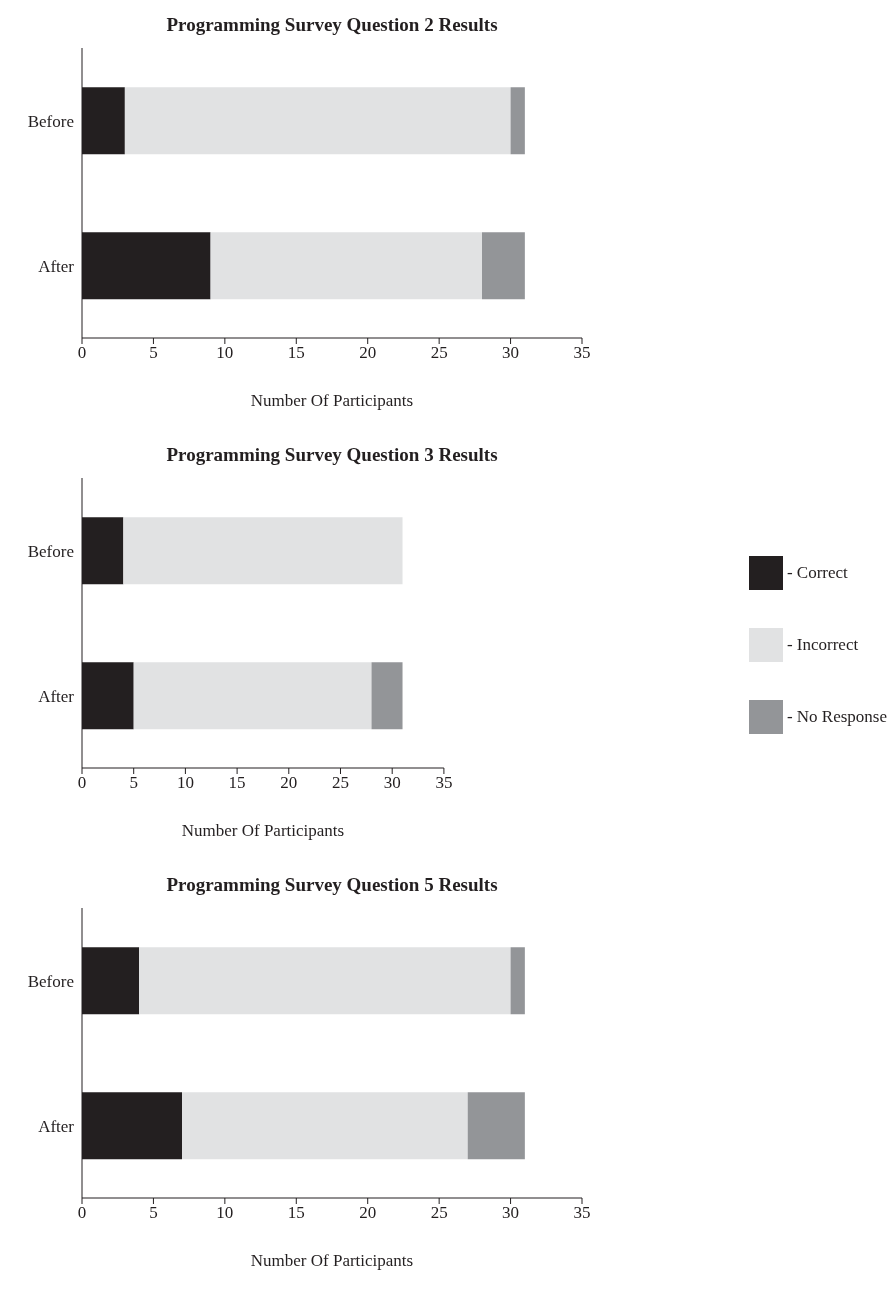 This screenshot has height=1293, width=891. What do you see at coordinates (822, 645) in the screenshot?
I see `legend-label: - Incorrect` at bounding box center [822, 645].